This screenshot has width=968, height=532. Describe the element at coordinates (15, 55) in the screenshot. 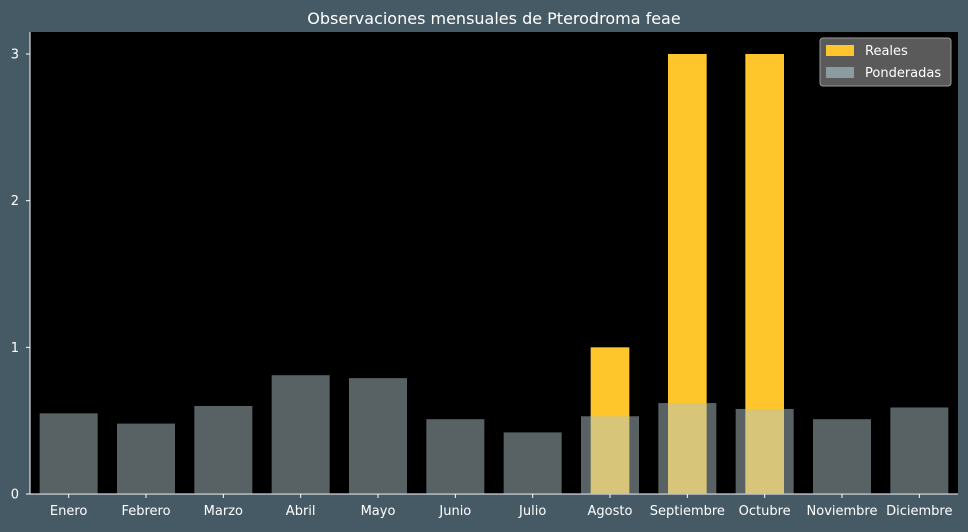

I see `y-tick-label: 3` at that location.